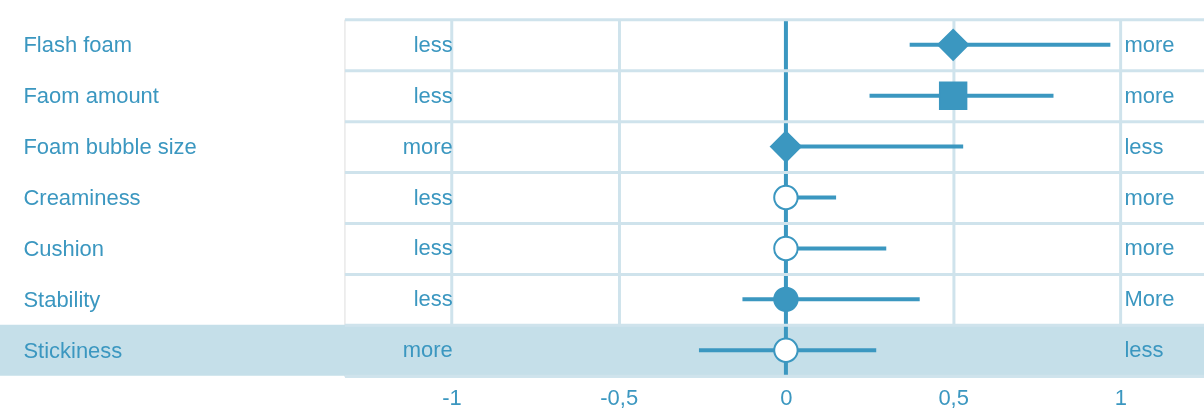  Describe the element at coordinates (91, 96) in the screenshot. I see `y-tick-label: Faom amount` at that location.